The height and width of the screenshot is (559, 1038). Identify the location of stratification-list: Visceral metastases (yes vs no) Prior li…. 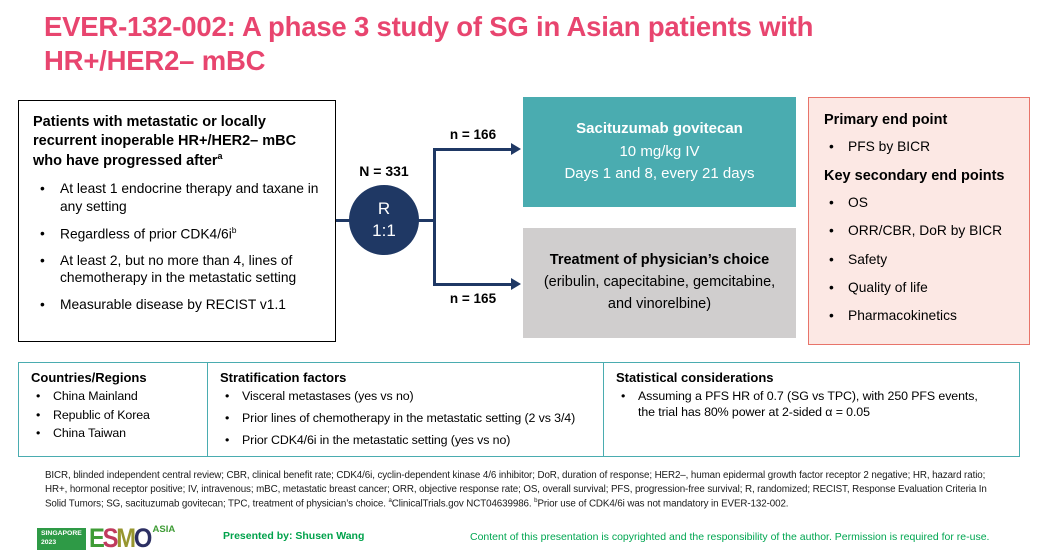
(407, 418).